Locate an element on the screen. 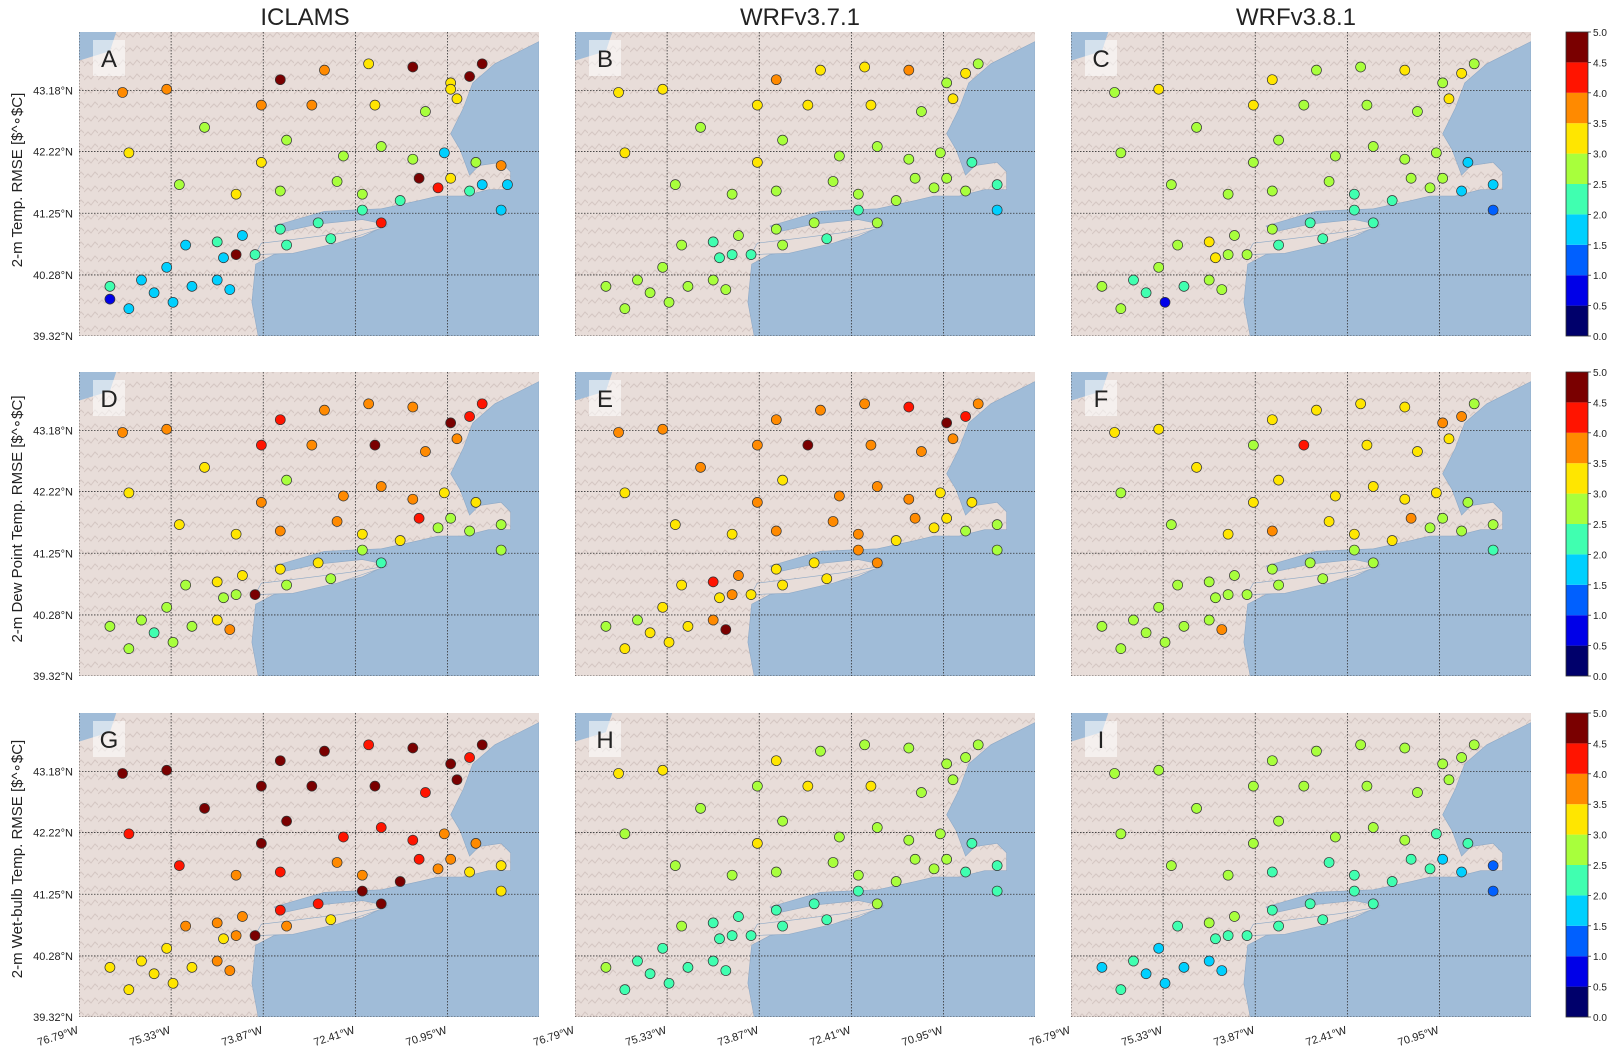 The height and width of the screenshot is (1055, 1619). lon-tick-label: 76.79°W is located at coordinates (1050, 1036).